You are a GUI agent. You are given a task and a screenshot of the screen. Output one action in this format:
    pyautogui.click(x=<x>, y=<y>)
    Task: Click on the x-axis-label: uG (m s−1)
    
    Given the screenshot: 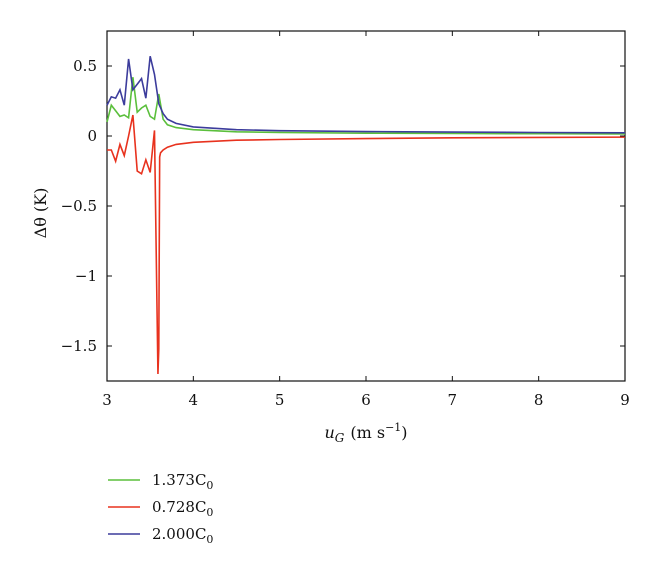 What is the action you would take?
    pyautogui.click(x=365, y=433)
    